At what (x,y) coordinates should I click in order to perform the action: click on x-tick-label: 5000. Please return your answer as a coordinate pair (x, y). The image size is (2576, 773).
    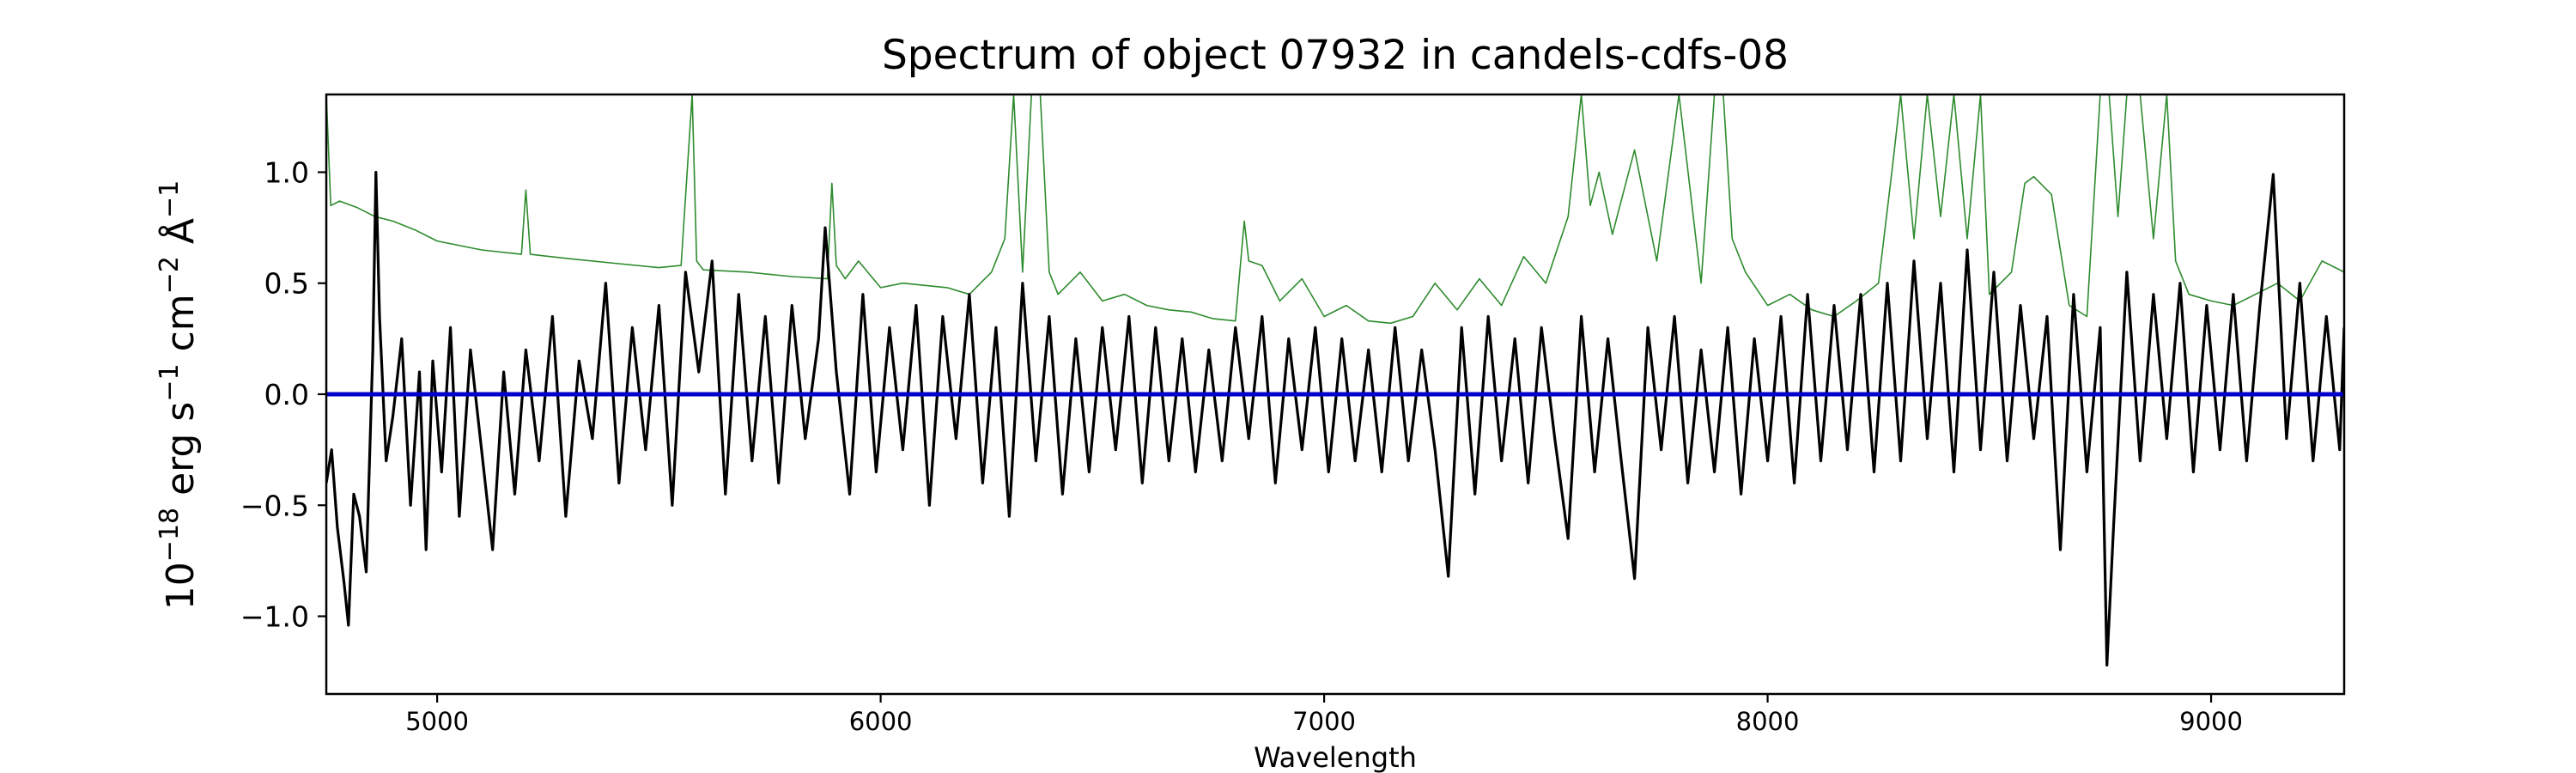
    Looking at the image, I should click on (437, 721).